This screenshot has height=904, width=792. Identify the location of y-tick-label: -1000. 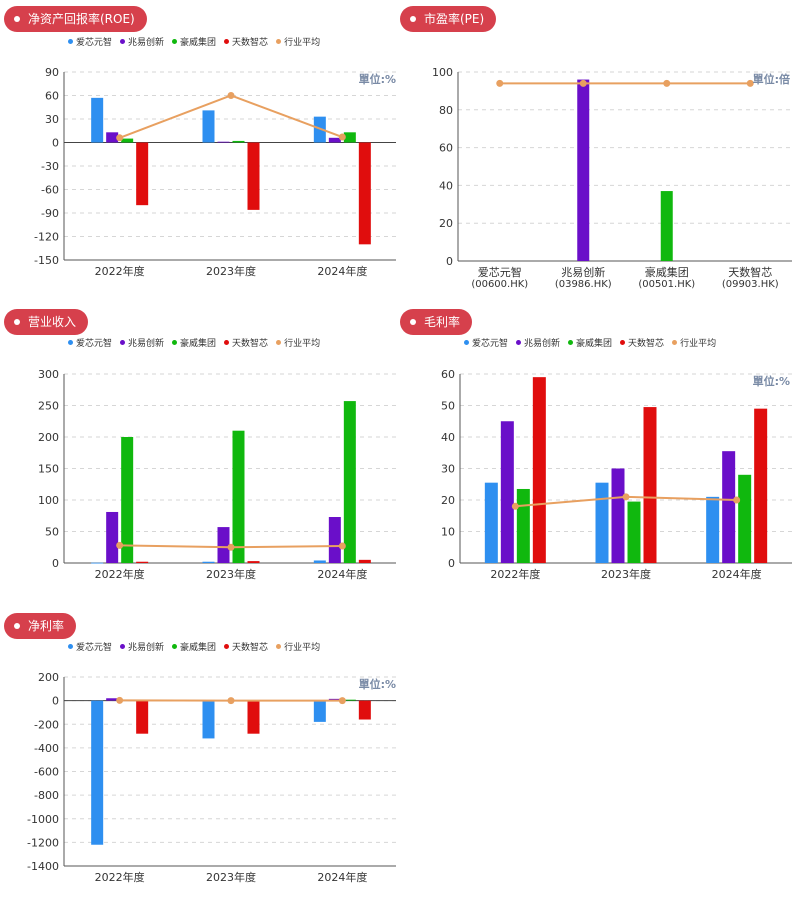
(43, 819).